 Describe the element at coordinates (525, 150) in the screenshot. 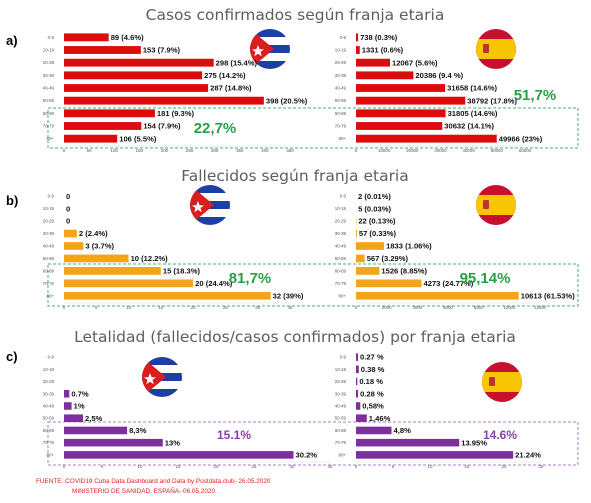

I see `x-tick-label: 60000` at that location.